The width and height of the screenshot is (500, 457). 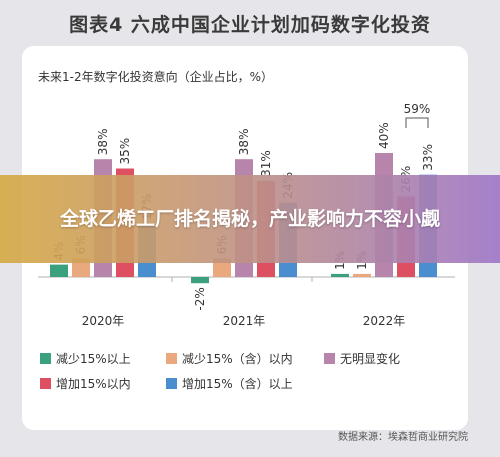 I want to click on legend-label: 减少15%以上, so click(x=93, y=359).